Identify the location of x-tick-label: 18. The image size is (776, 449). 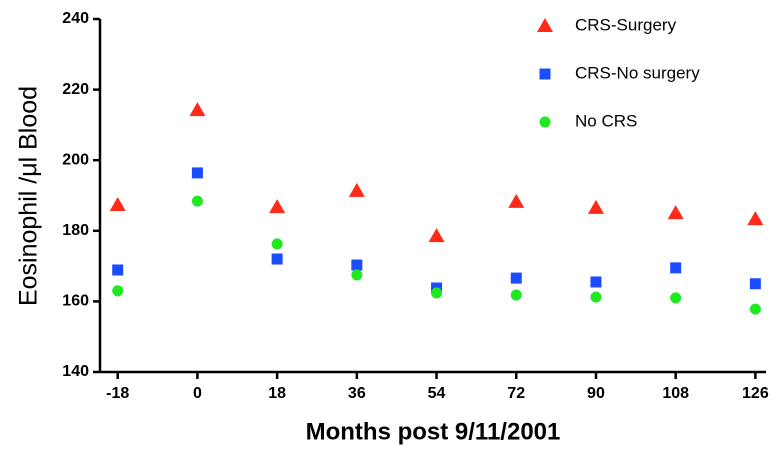
(277, 393).